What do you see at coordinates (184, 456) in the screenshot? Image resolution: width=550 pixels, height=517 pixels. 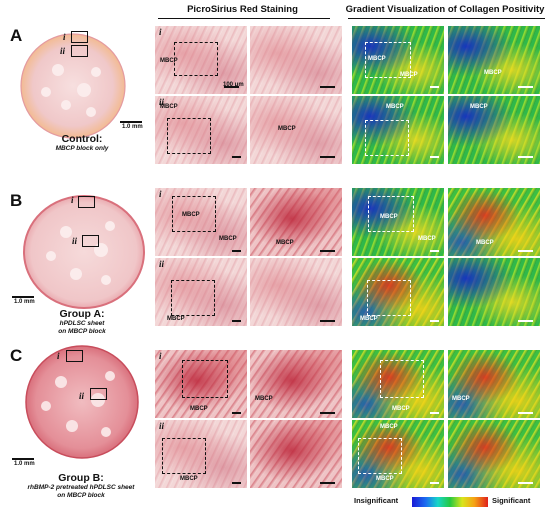 I see `psr-zoombox-c-ii` at bounding box center [184, 456].